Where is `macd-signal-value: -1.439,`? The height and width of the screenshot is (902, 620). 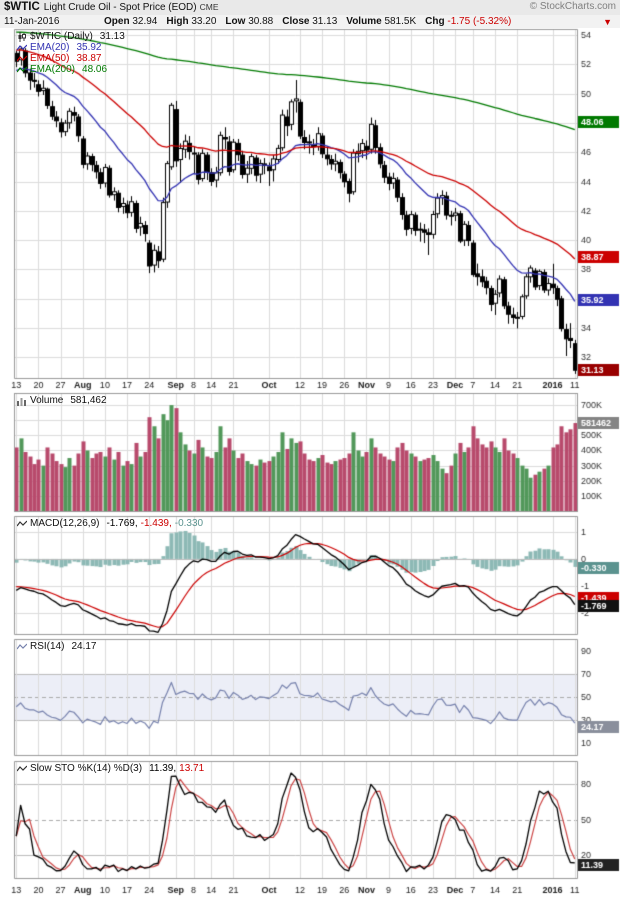
macd-signal-value: -1.439, is located at coordinates (156, 523).